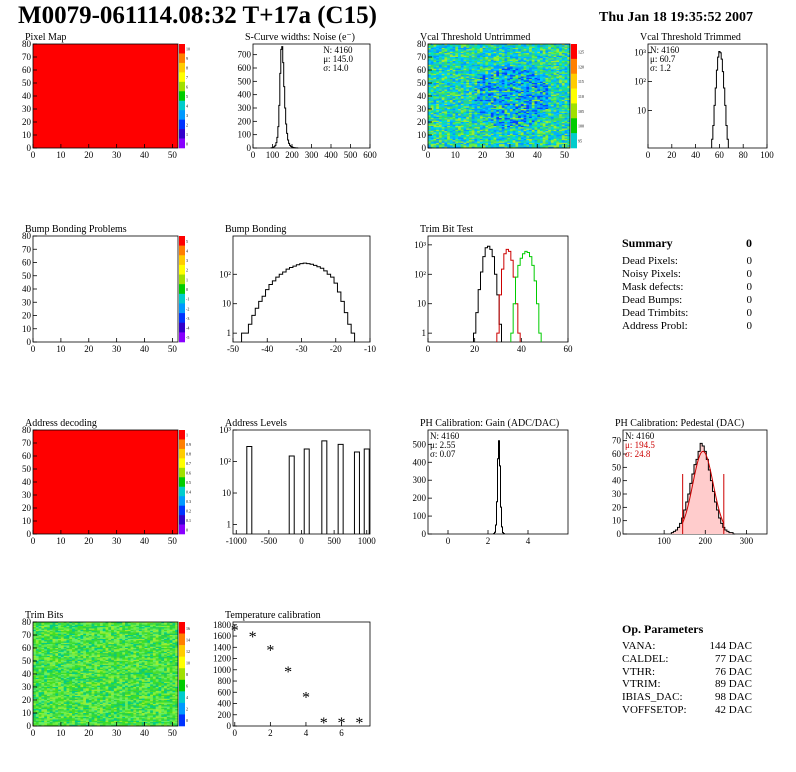 This screenshot has height=772, width=796. I want to click on palette-label: -1, so click(187, 299).